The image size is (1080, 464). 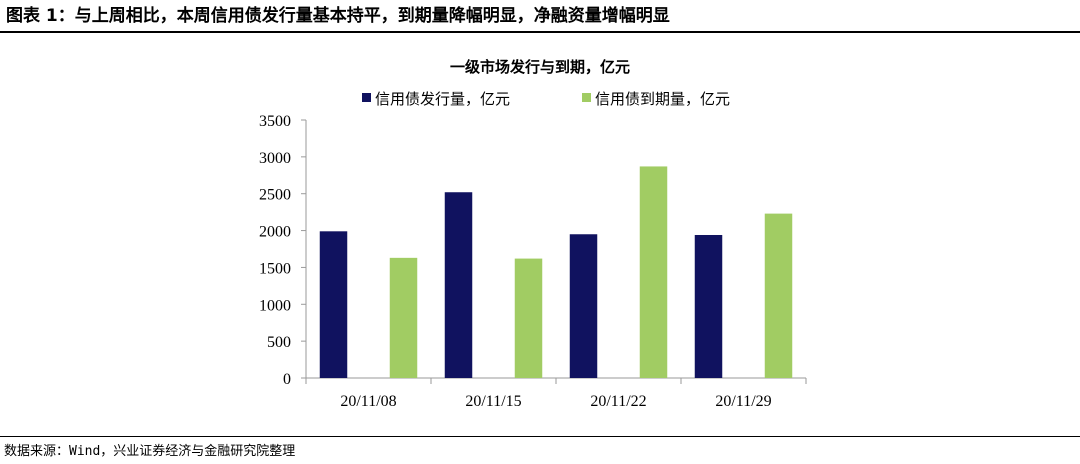 What do you see at coordinates (743, 401) in the screenshot?
I see `x-tick-label: 20/11/29` at bounding box center [743, 401].